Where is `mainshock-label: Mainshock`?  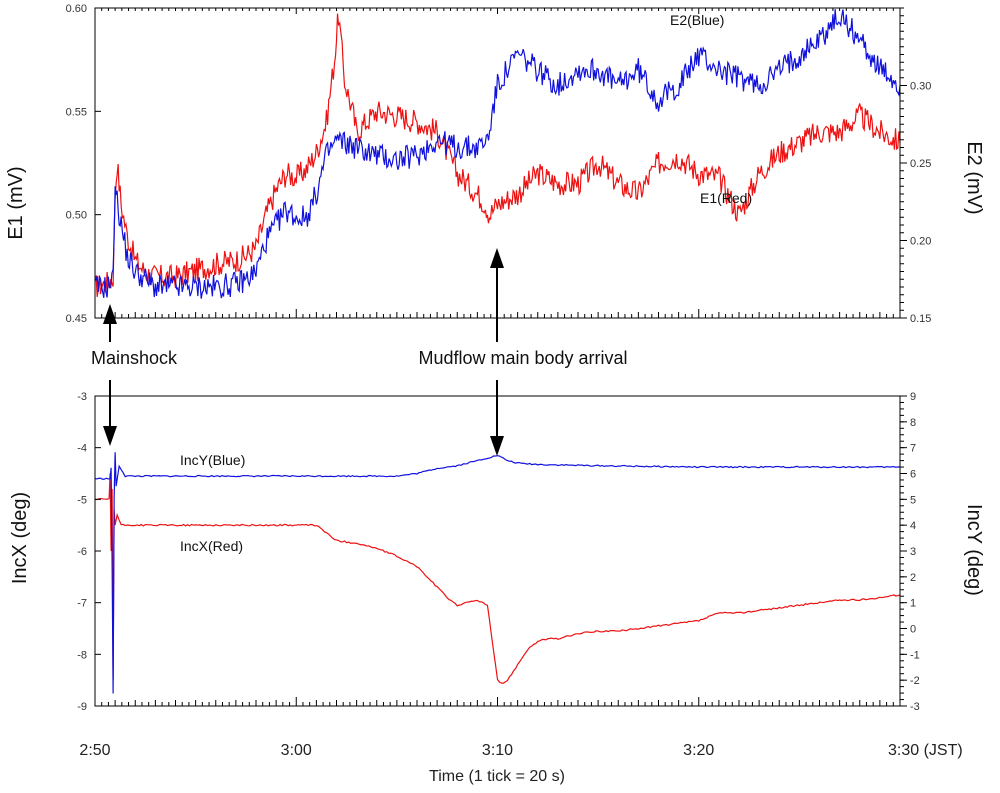
mainshock-label: Mainshock is located at coordinates (134, 358).